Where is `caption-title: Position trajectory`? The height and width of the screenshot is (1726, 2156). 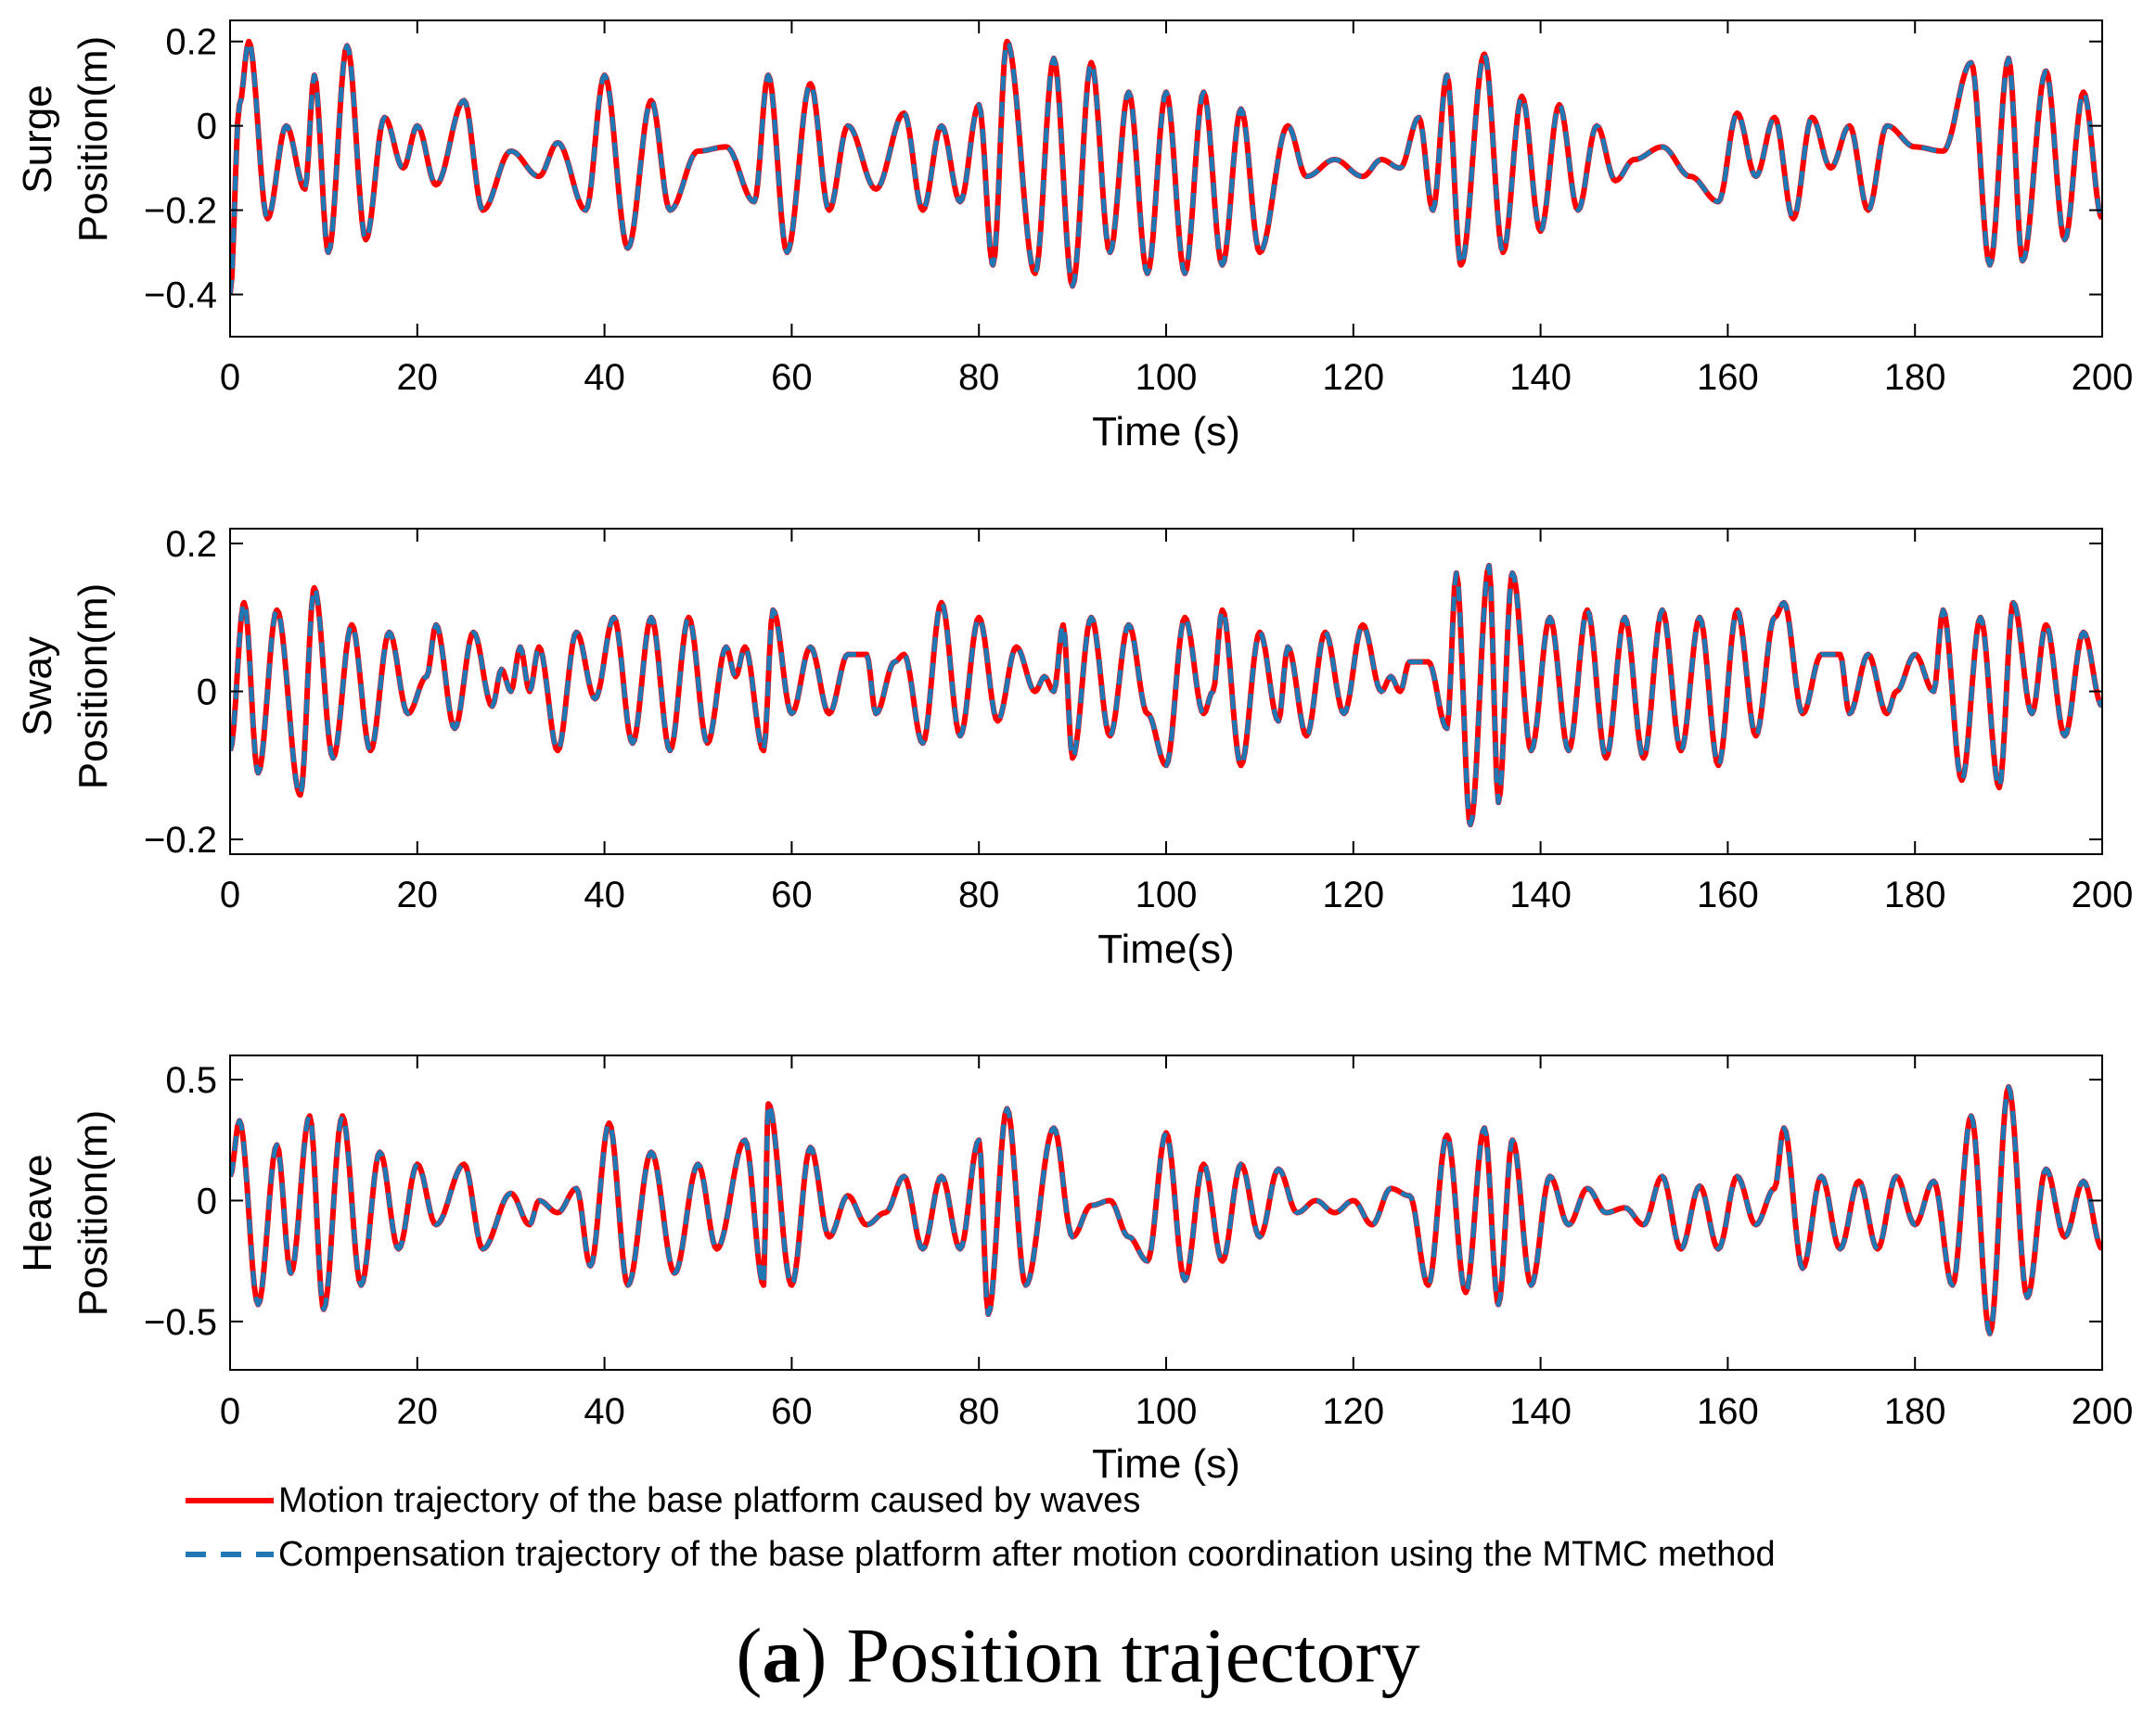 caption-title: Position trajectory is located at coordinates (1133, 1656).